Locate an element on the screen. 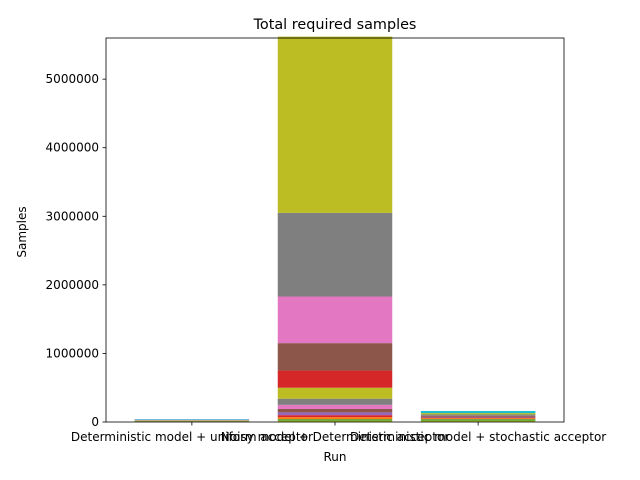  y-tick-label: 4000000 is located at coordinates (72, 148).